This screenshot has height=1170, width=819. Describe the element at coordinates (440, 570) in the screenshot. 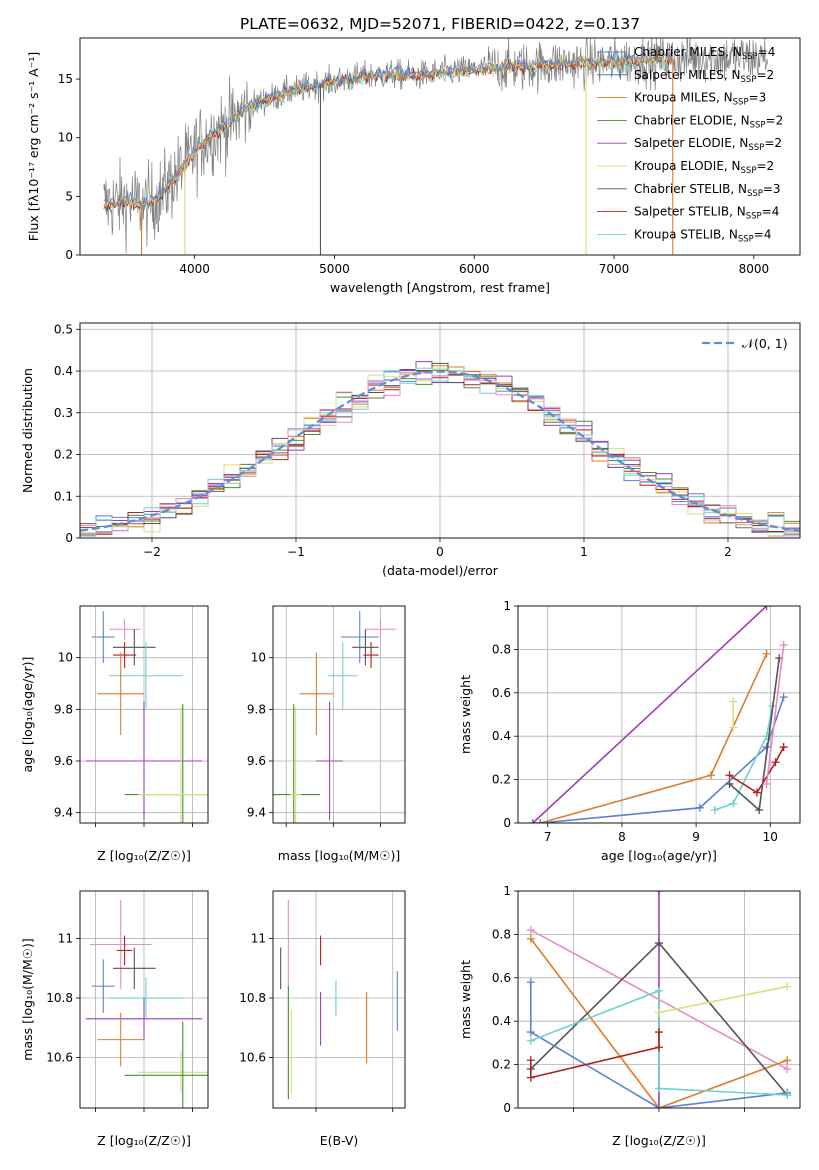

I see `x-axis-label: (data-model)/error` at that location.